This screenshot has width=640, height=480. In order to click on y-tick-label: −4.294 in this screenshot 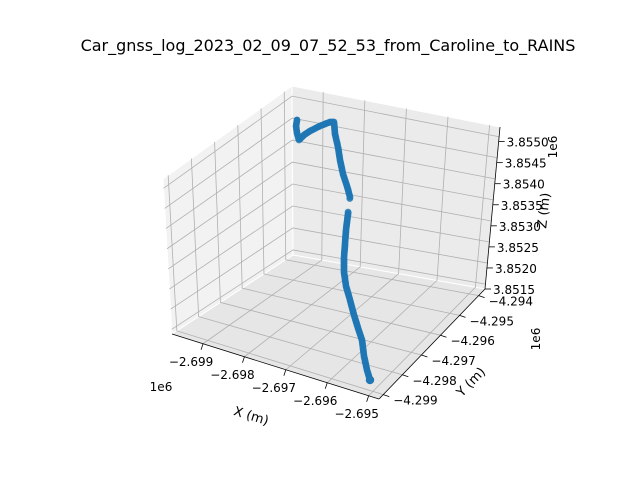, I will do `click(511, 302)`.